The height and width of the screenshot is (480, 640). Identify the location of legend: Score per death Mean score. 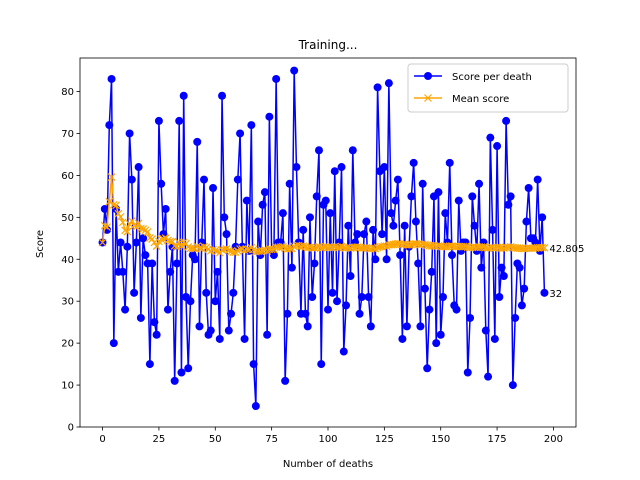
(488, 88).